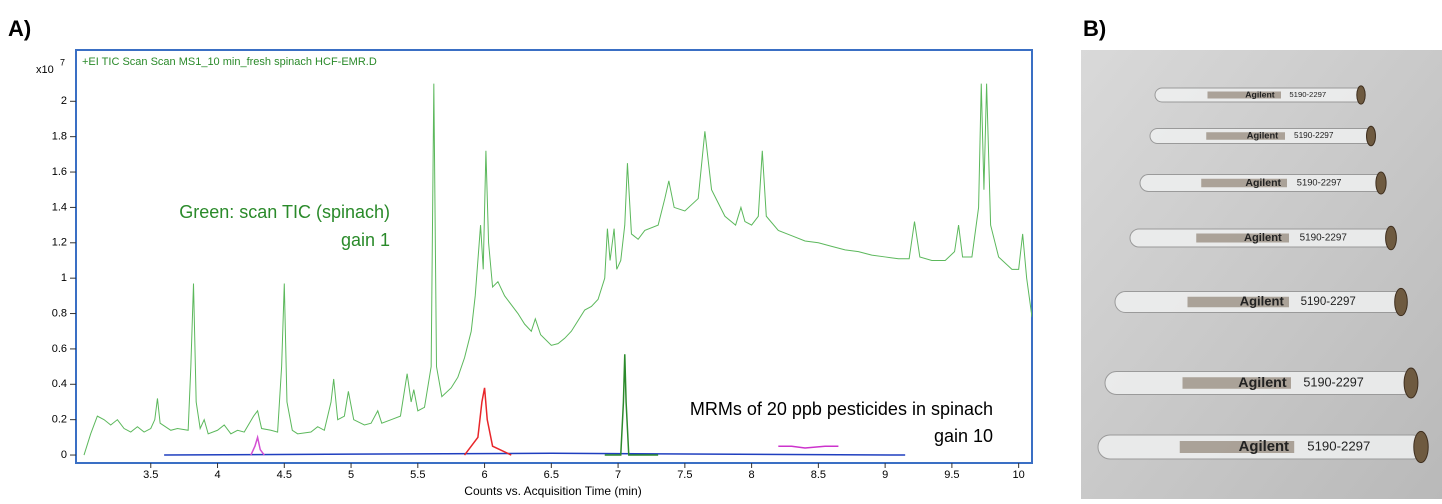 This screenshot has width=1442, height=504. I want to click on y-tick-label: 1.2, so click(59, 243).